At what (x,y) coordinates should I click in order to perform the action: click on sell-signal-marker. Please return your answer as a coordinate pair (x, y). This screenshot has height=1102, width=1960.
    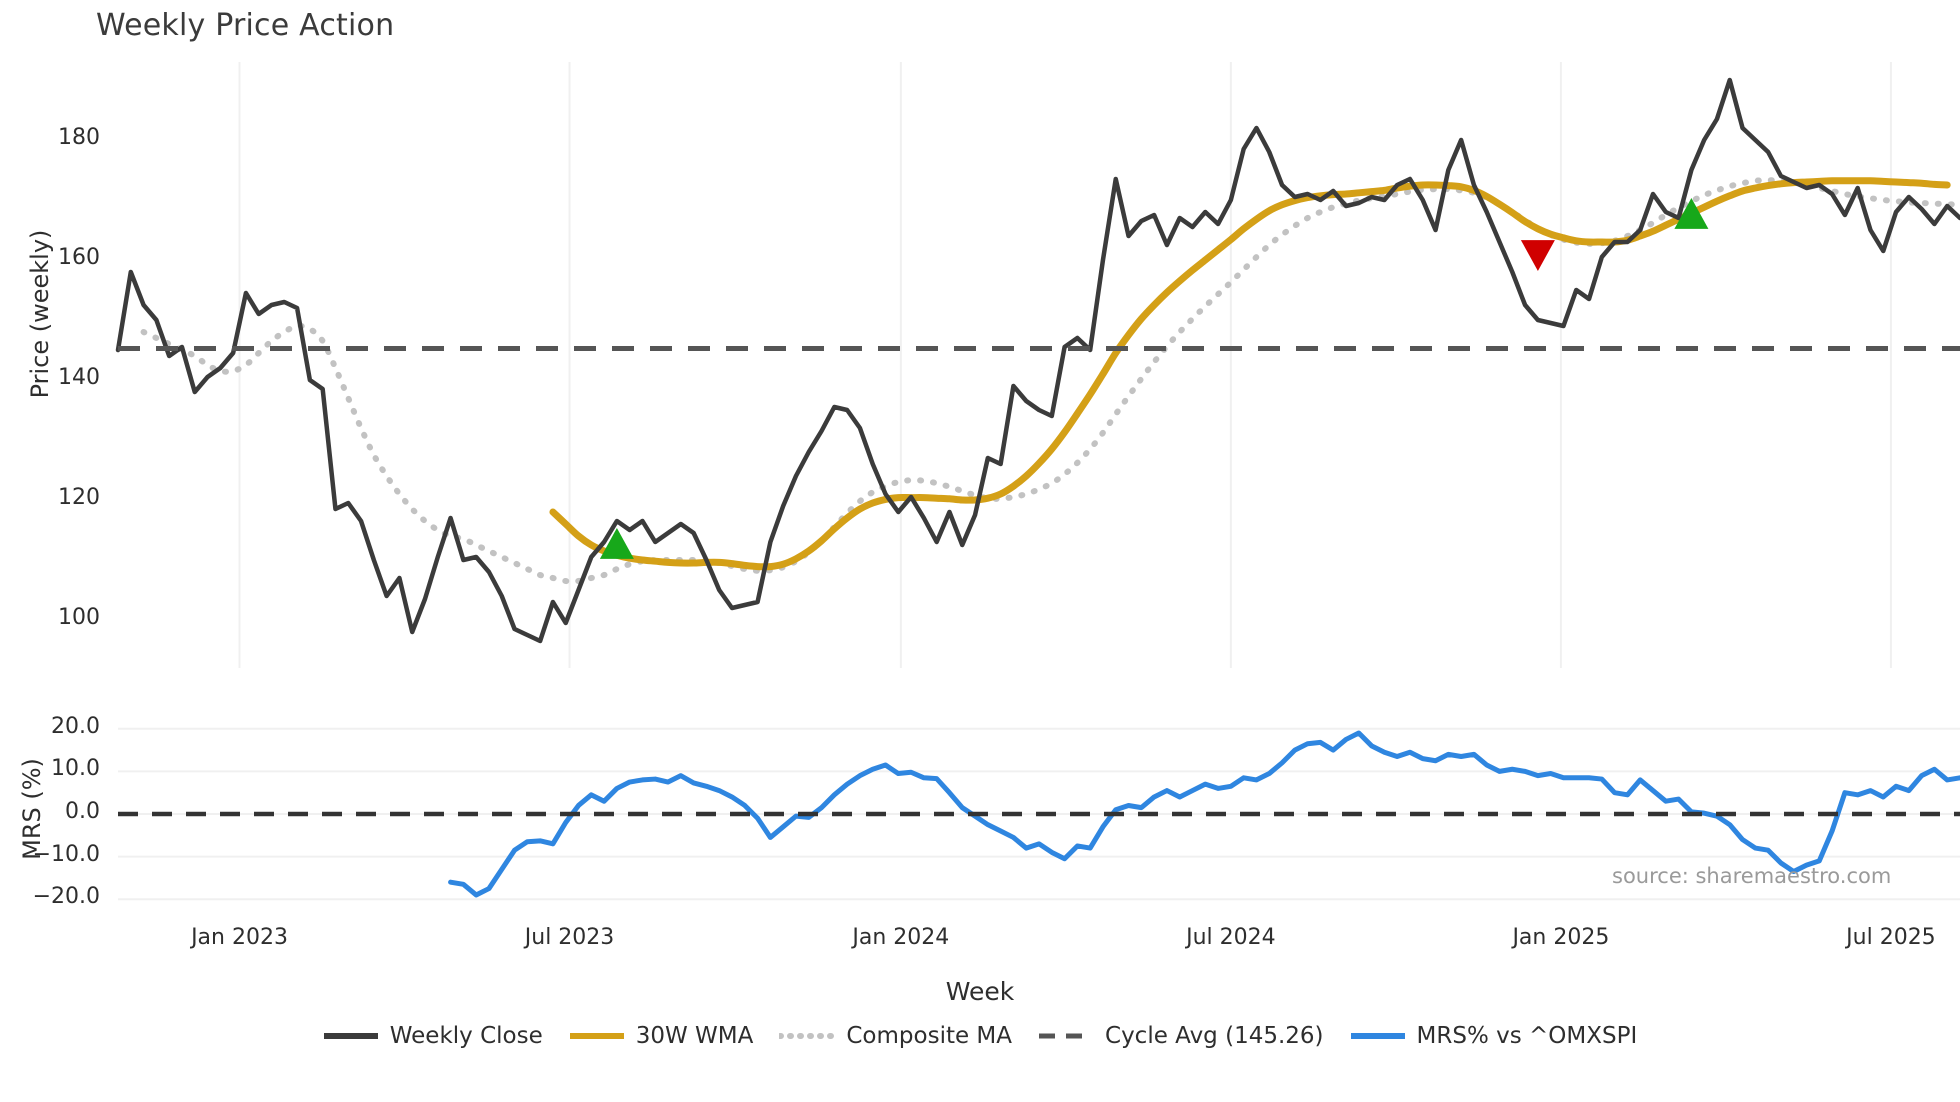
    Looking at the image, I should click on (1537, 255).